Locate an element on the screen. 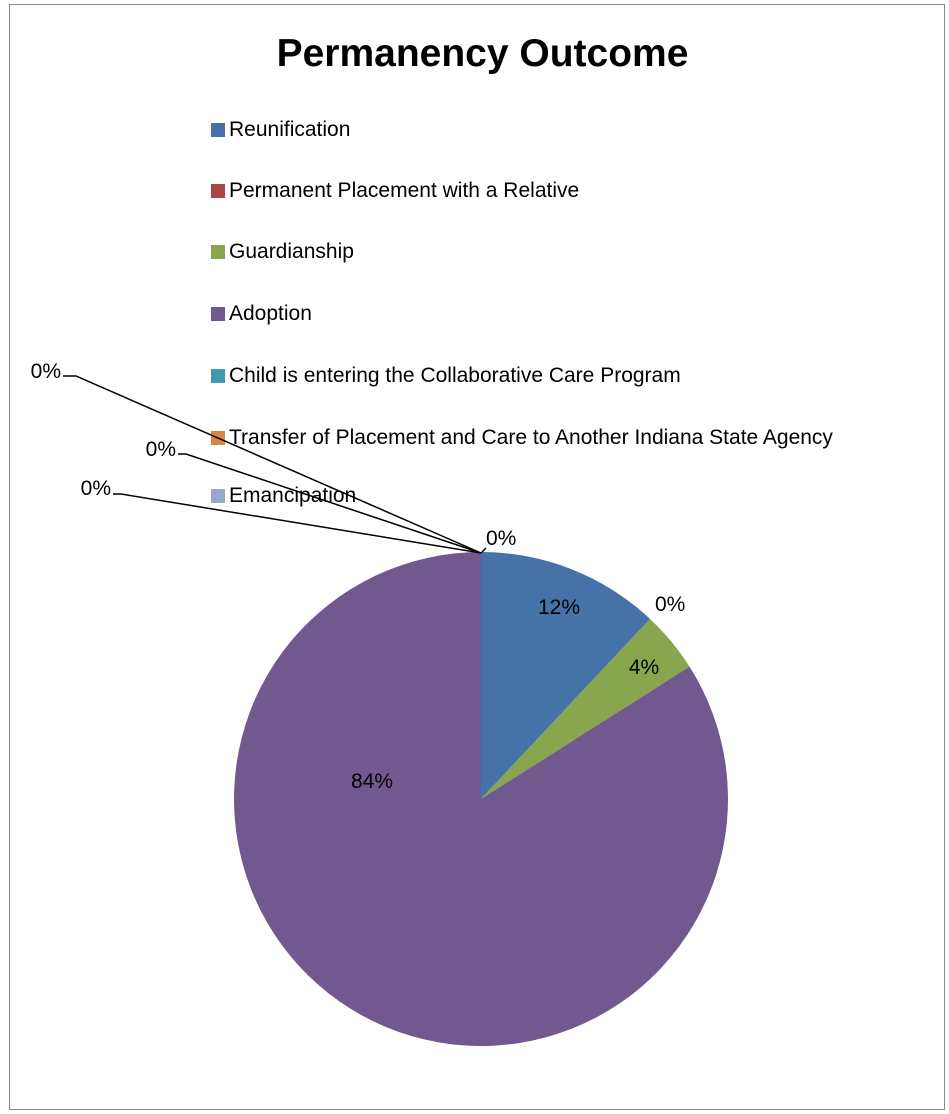 The height and width of the screenshot is (1114, 949). leader-line-transfer-agency is located at coordinates (330, 503).